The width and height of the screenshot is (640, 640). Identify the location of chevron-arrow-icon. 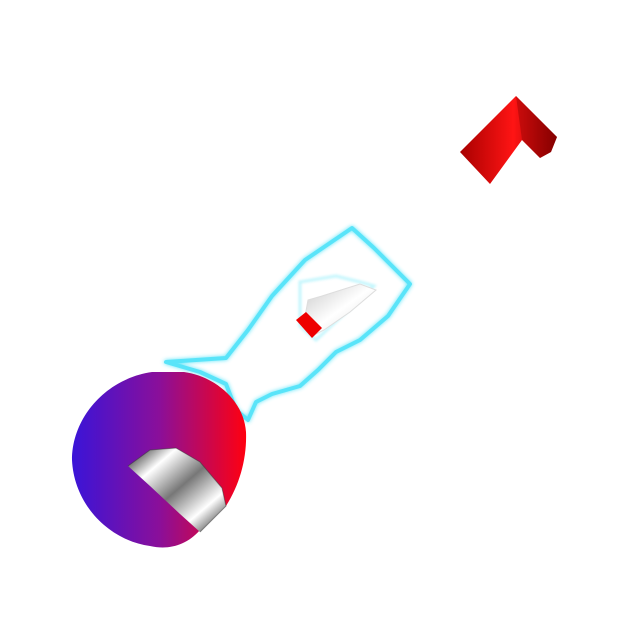
(508, 140).